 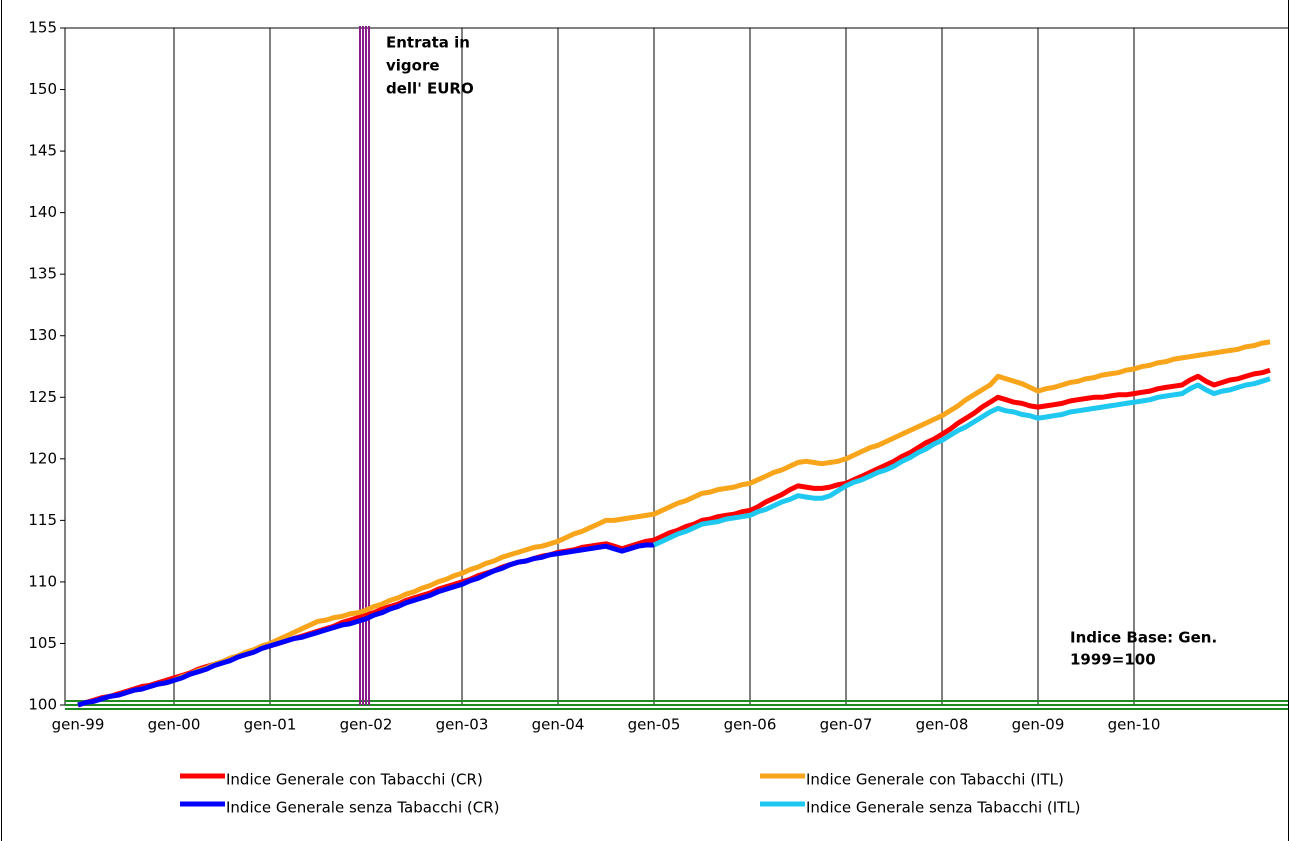 What do you see at coordinates (42, 28) in the screenshot?
I see `y-tick-label: 155` at bounding box center [42, 28].